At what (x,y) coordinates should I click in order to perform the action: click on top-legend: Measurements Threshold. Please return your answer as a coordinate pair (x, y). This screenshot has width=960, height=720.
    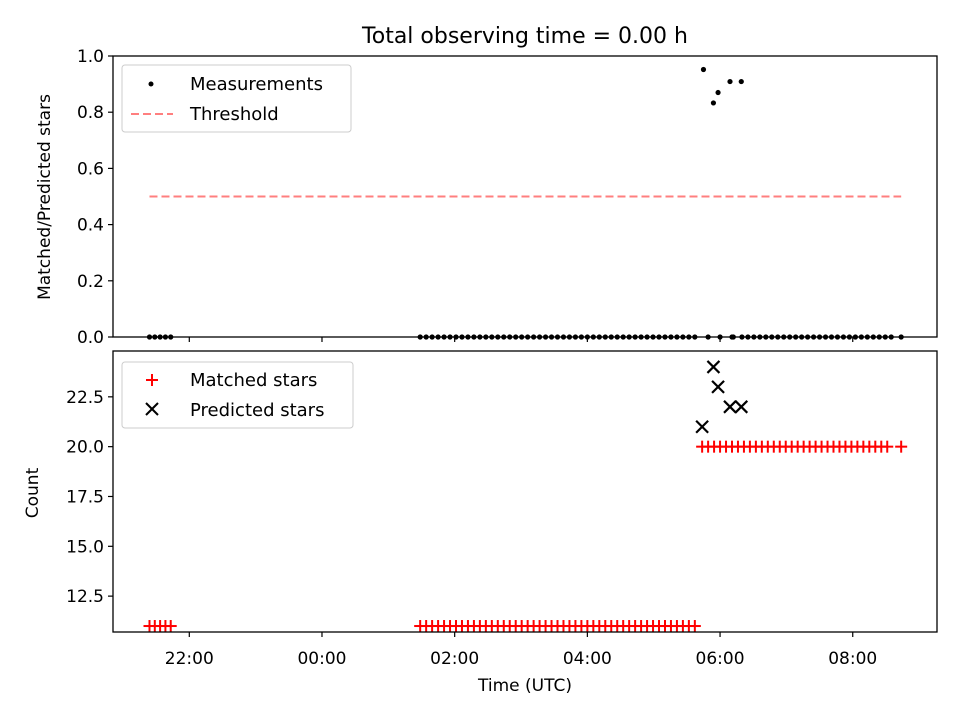
    Looking at the image, I should click on (236, 98).